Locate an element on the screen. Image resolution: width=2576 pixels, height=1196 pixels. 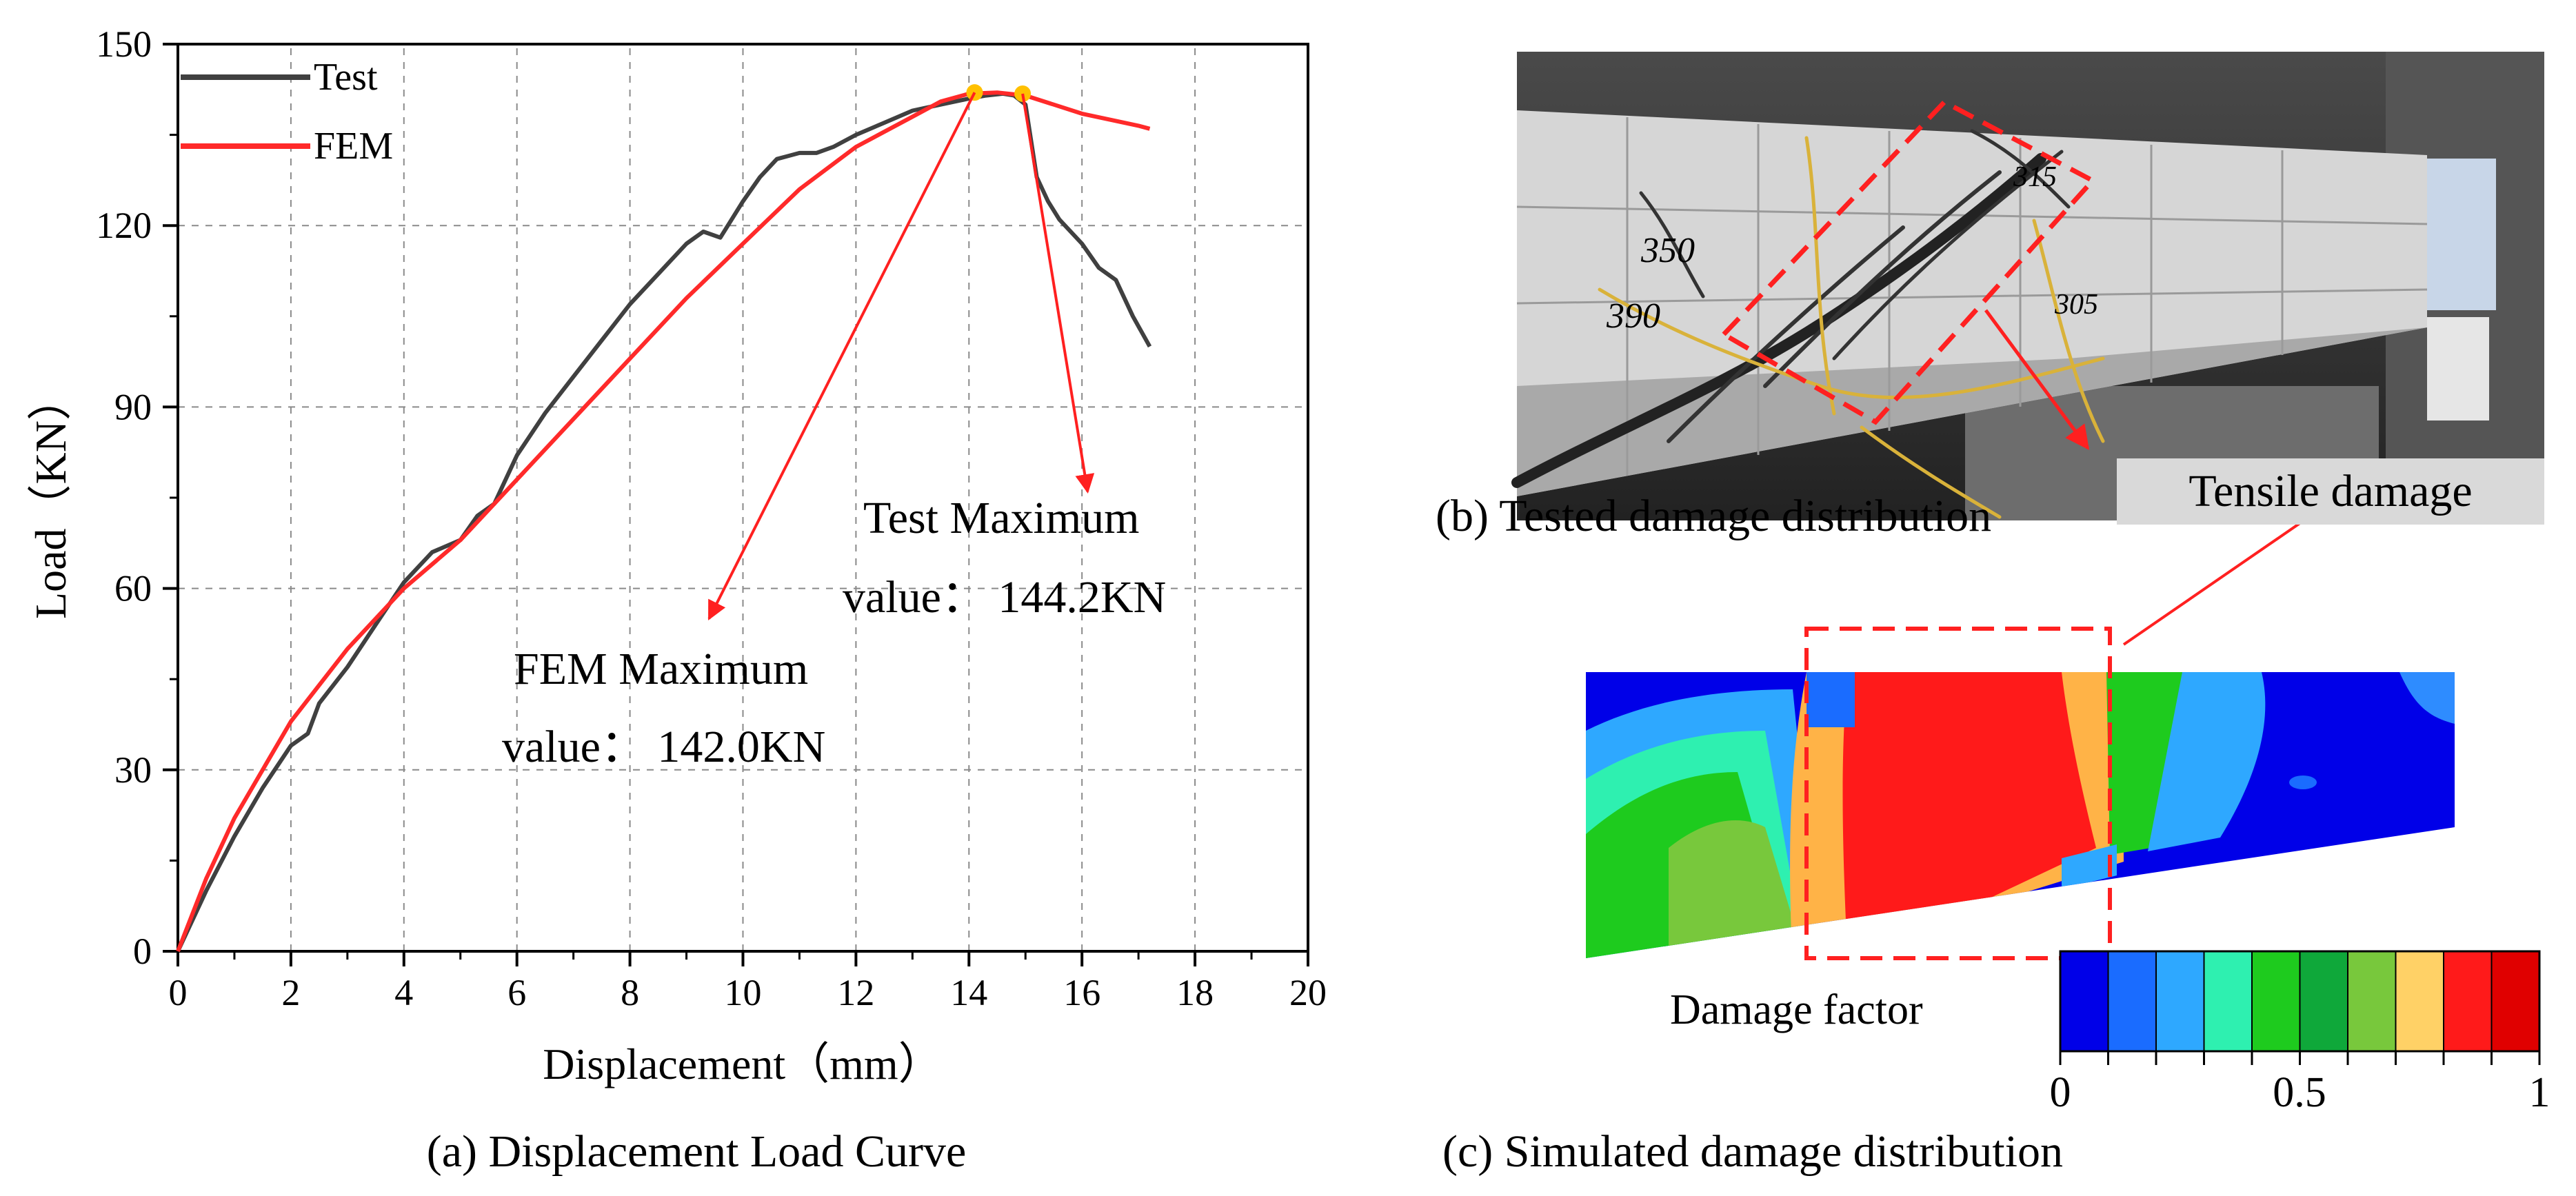
contour-right-cyan is located at coordinates (2207, 761).